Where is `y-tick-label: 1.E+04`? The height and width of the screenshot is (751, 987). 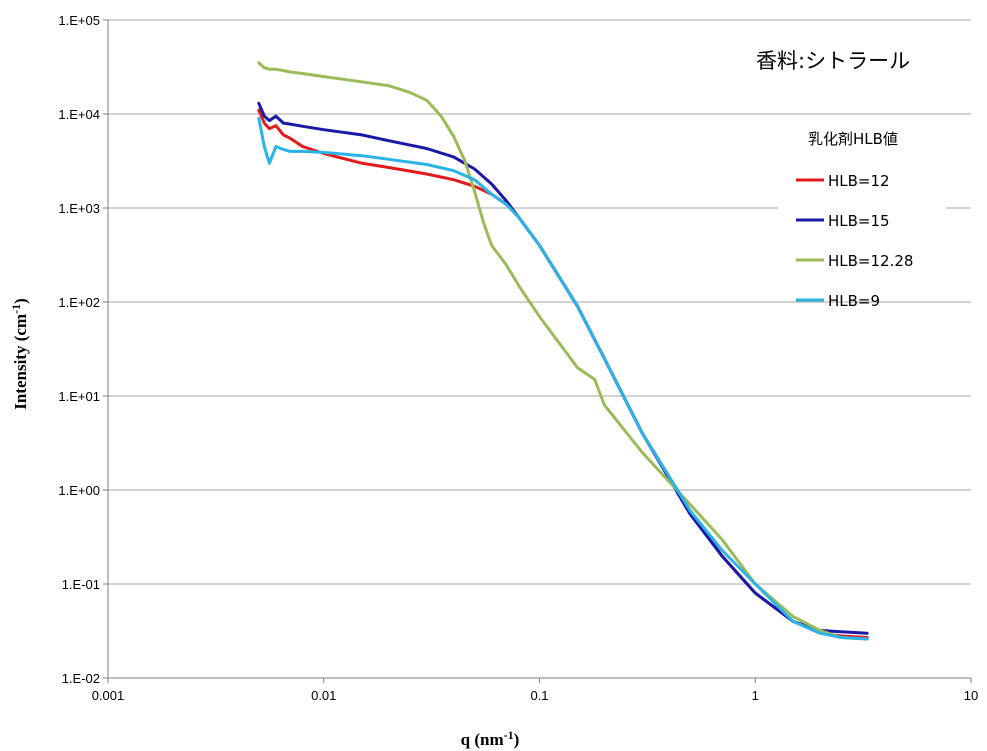 y-tick-label: 1.E+04 is located at coordinates (79, 114).